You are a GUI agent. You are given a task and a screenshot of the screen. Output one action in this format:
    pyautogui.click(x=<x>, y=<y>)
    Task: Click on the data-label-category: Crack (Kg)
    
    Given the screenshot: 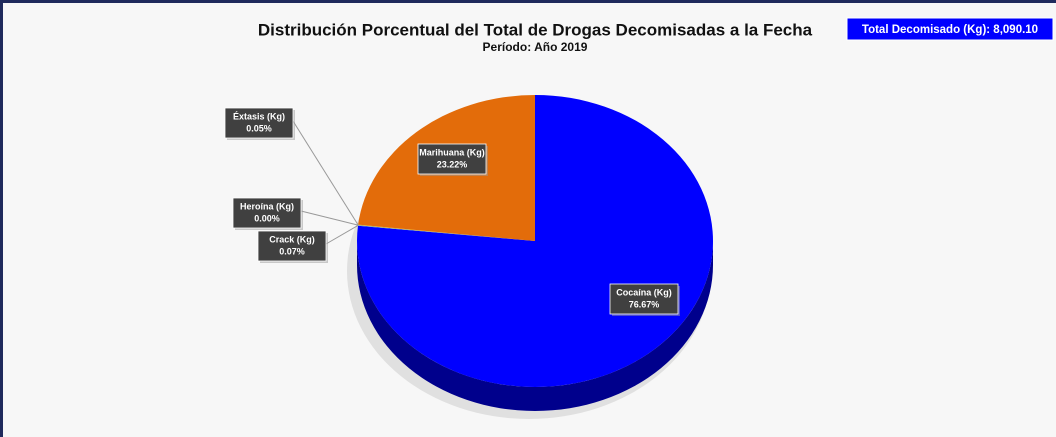 What is the action you would take?
    pyautogui.click(x=292, y=239)
    